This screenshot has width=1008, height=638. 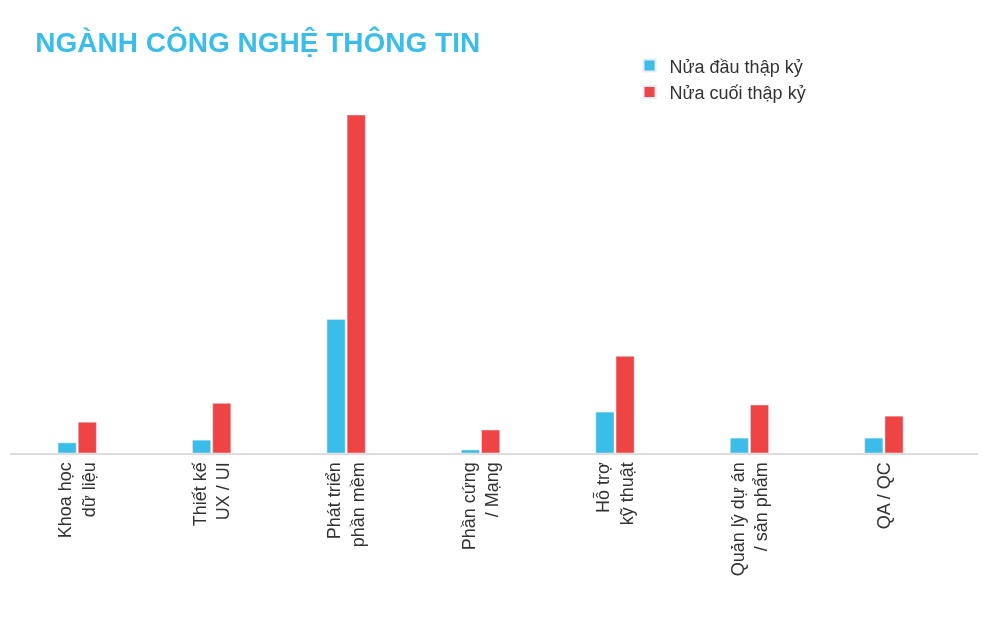 I want to click on x-tick-label: Phát triển phần mềm, so click(x=346, y=505).